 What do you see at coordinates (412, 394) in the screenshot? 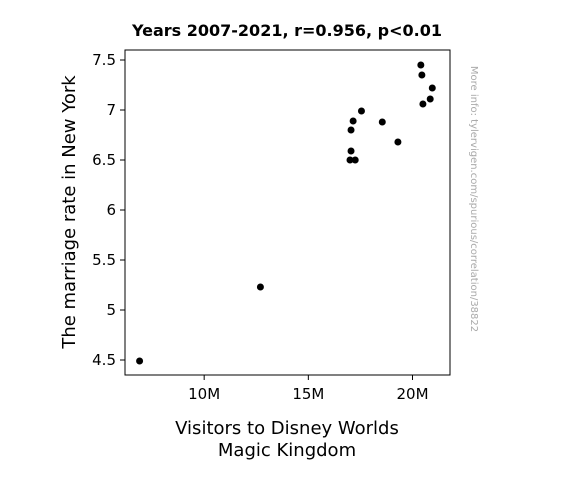
I see `x-tick-label: 20M` at bounding box center [412, 394].